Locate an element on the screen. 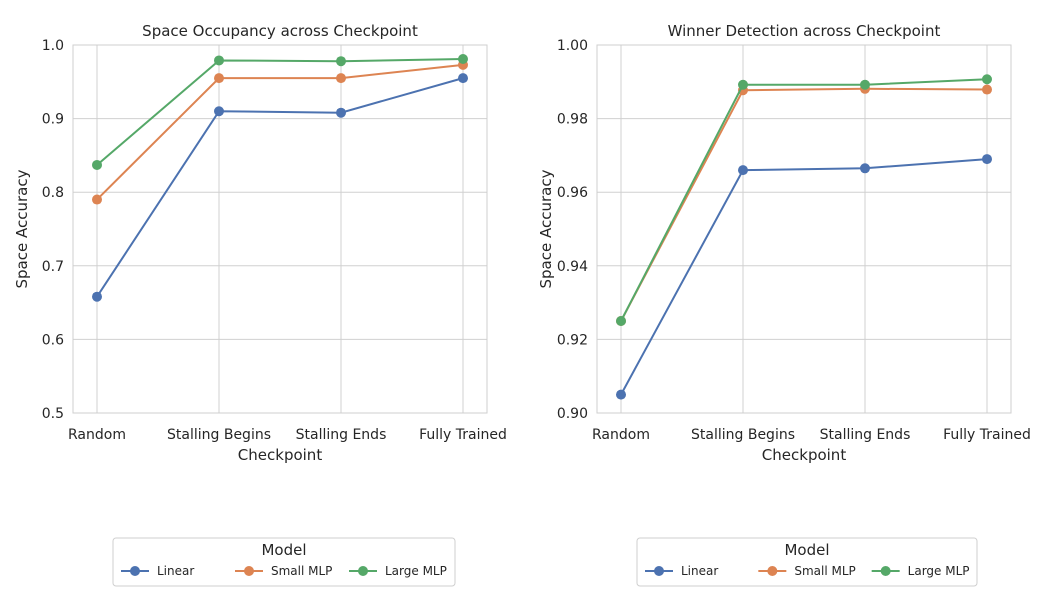 The image size is (1054, 604). chart-title: Winner Detection across Checkpoint is located at coordinates (804, 31).